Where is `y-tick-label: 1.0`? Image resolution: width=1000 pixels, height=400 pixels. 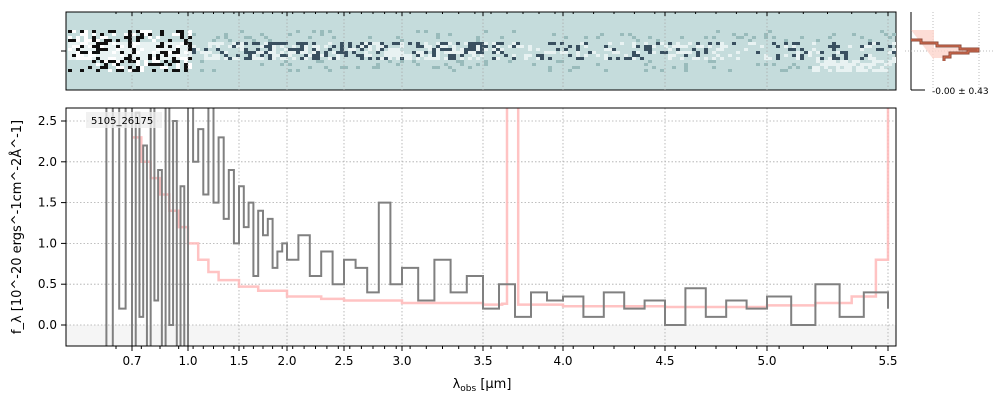 y-tick-label: 1.0 is located at coordinates (47, 243).